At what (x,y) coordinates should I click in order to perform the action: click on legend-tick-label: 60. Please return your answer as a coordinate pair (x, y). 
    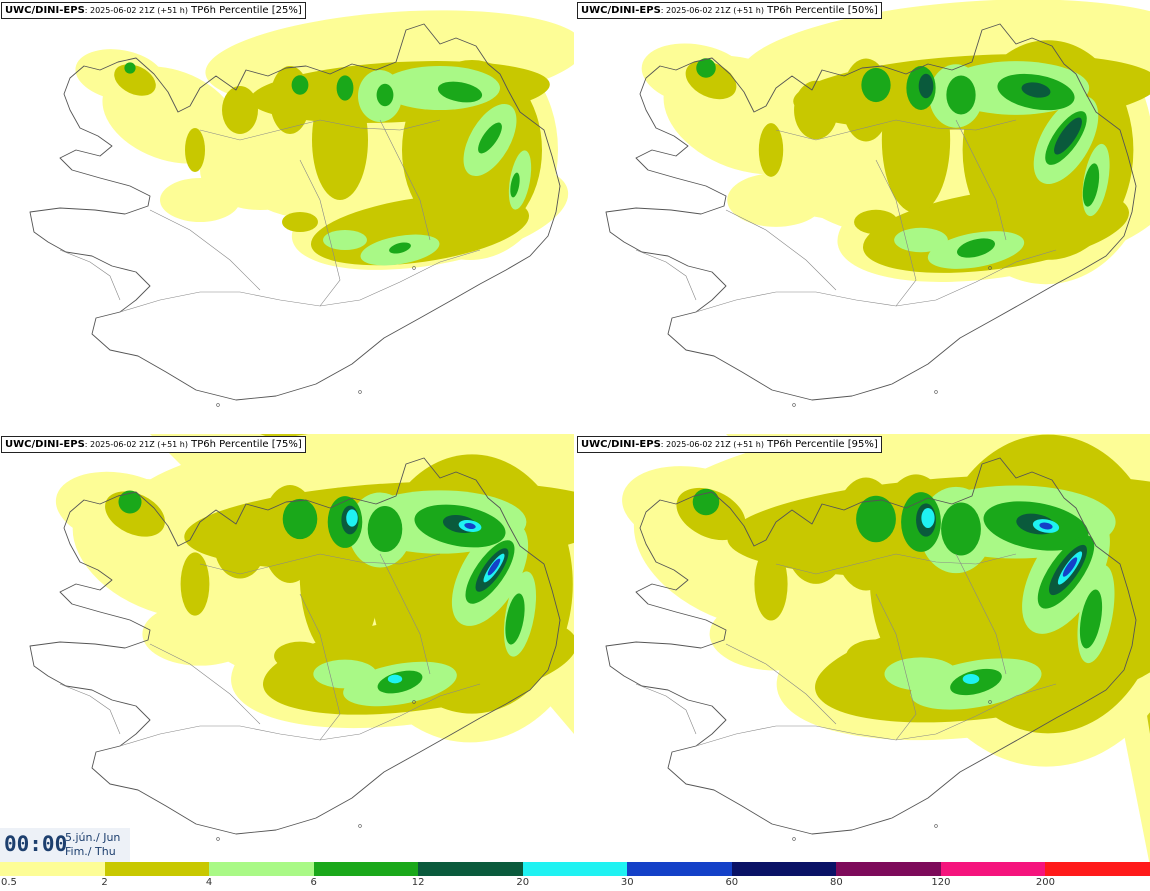
    Looking at the image, I should click on (732, 882).